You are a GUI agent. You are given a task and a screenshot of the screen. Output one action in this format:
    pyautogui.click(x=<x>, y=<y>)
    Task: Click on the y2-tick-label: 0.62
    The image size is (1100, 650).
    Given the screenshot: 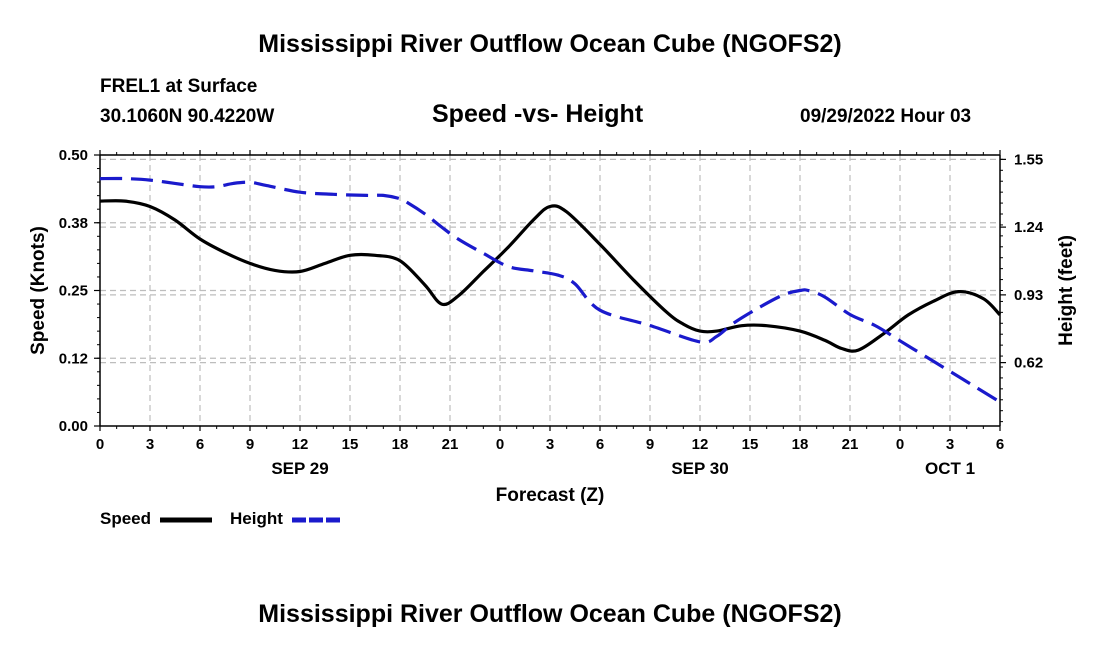 What is the action you would take?
    pyautogui.click(x=1028, y=363)
    